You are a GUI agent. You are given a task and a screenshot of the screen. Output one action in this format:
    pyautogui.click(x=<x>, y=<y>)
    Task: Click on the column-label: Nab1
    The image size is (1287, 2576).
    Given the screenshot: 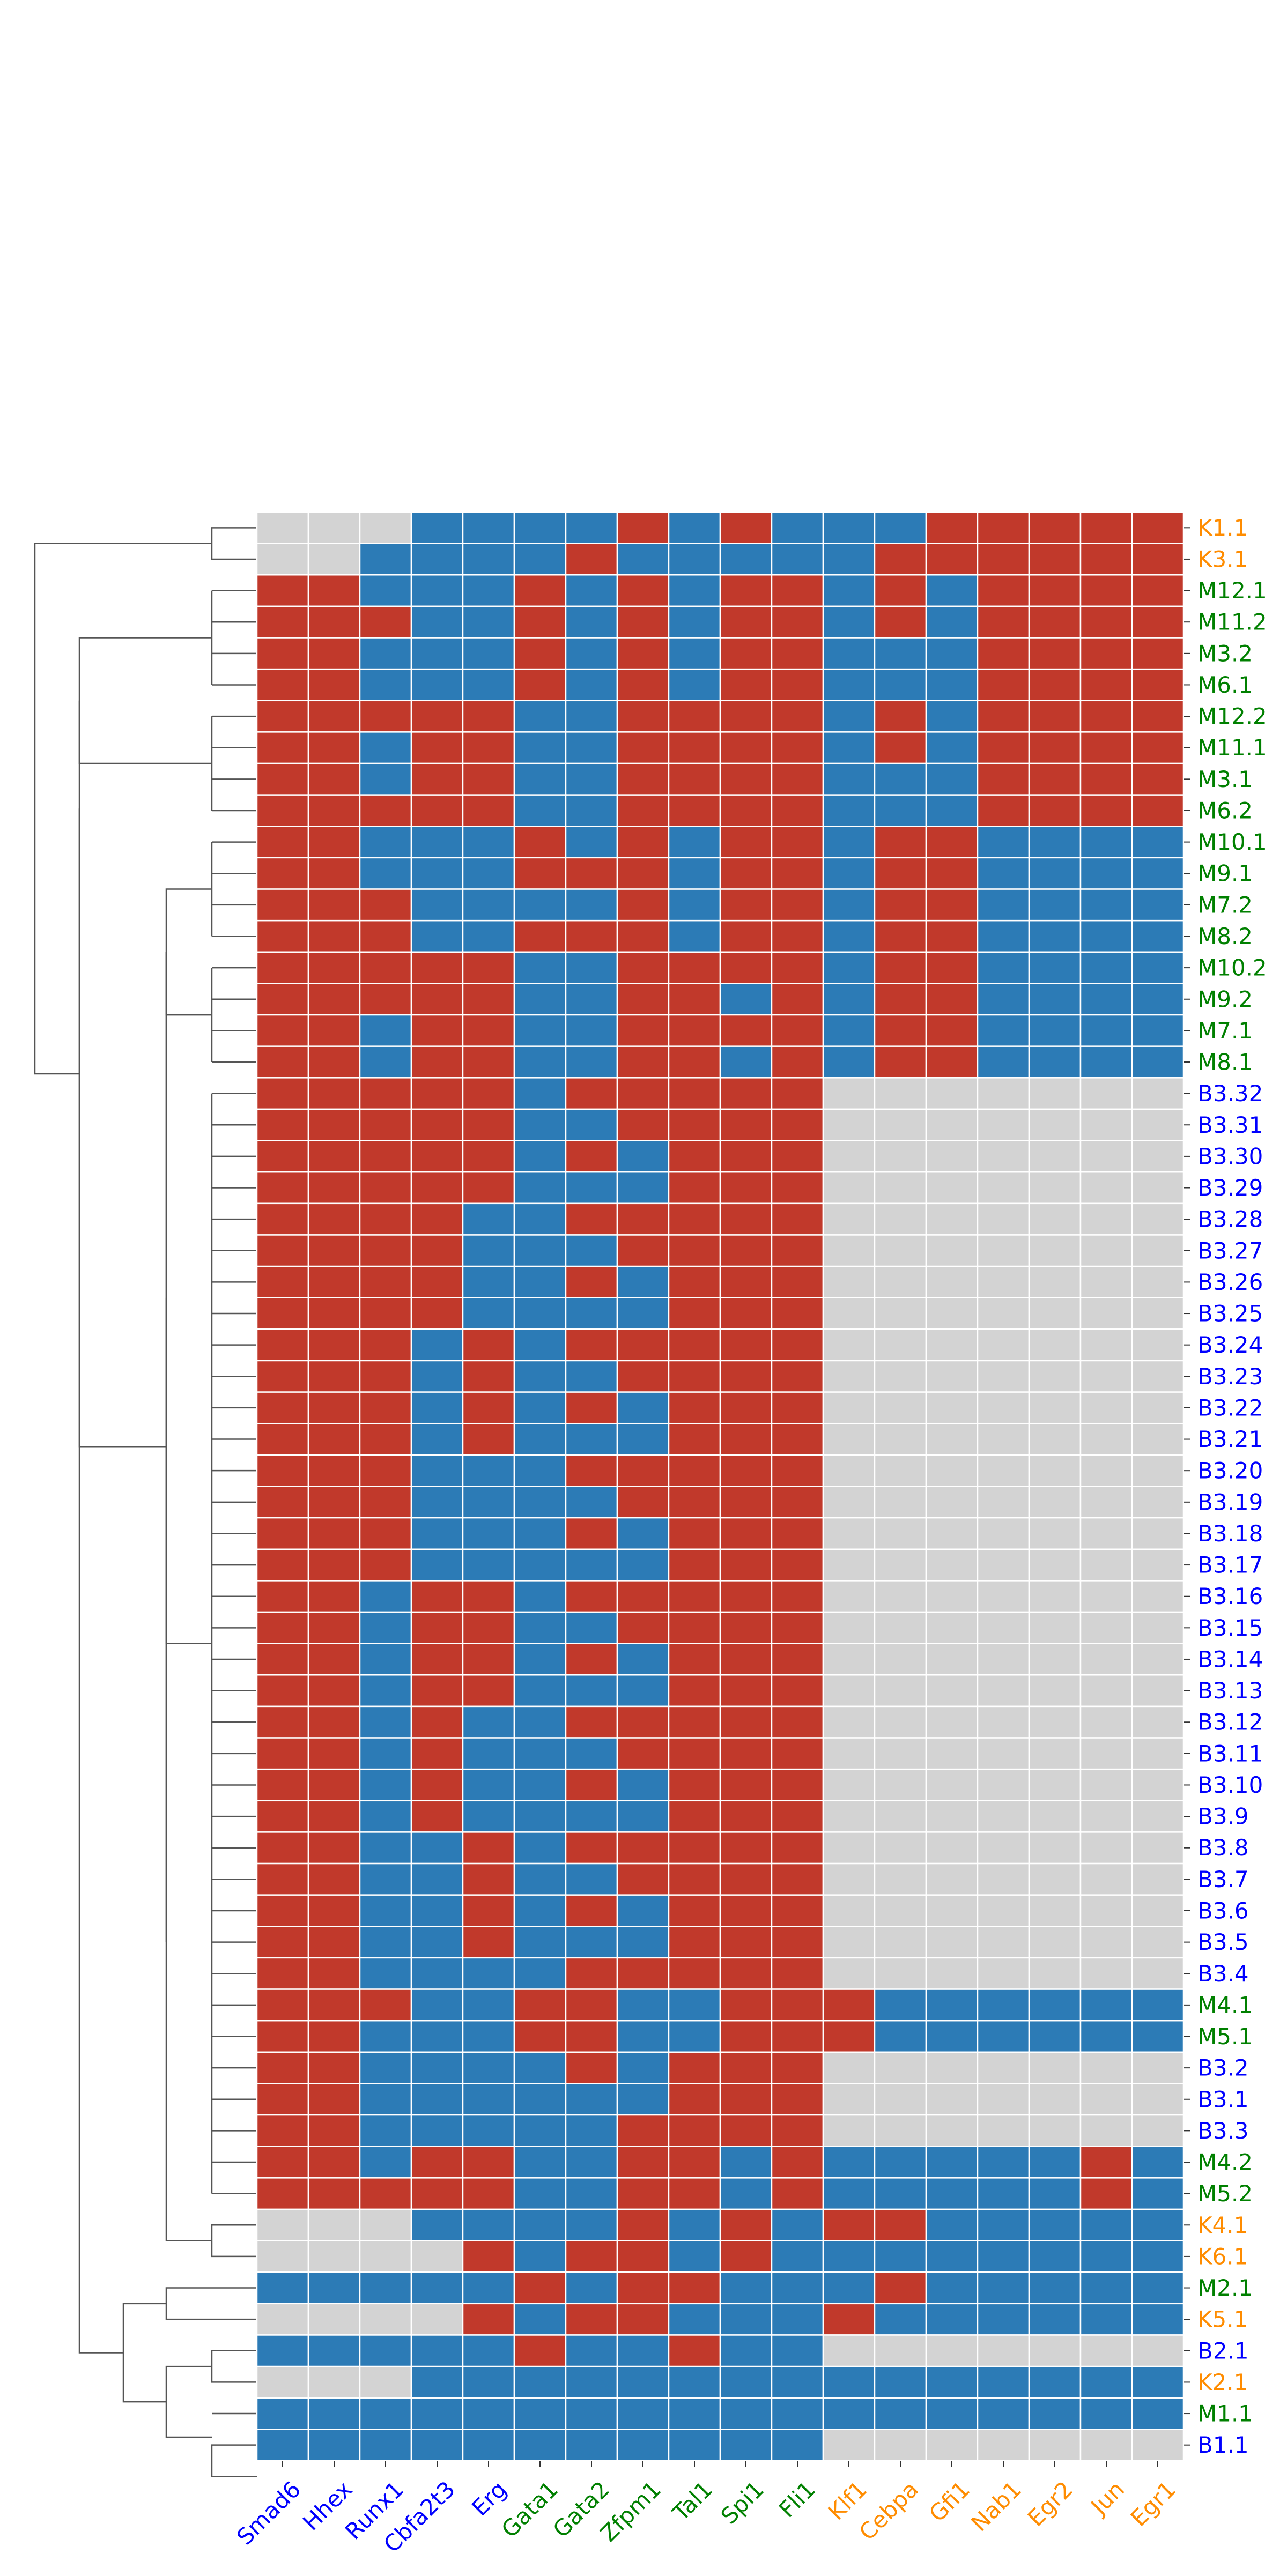 What is the action you would take?
    pyautogui.click(x=996, y=2506)
    